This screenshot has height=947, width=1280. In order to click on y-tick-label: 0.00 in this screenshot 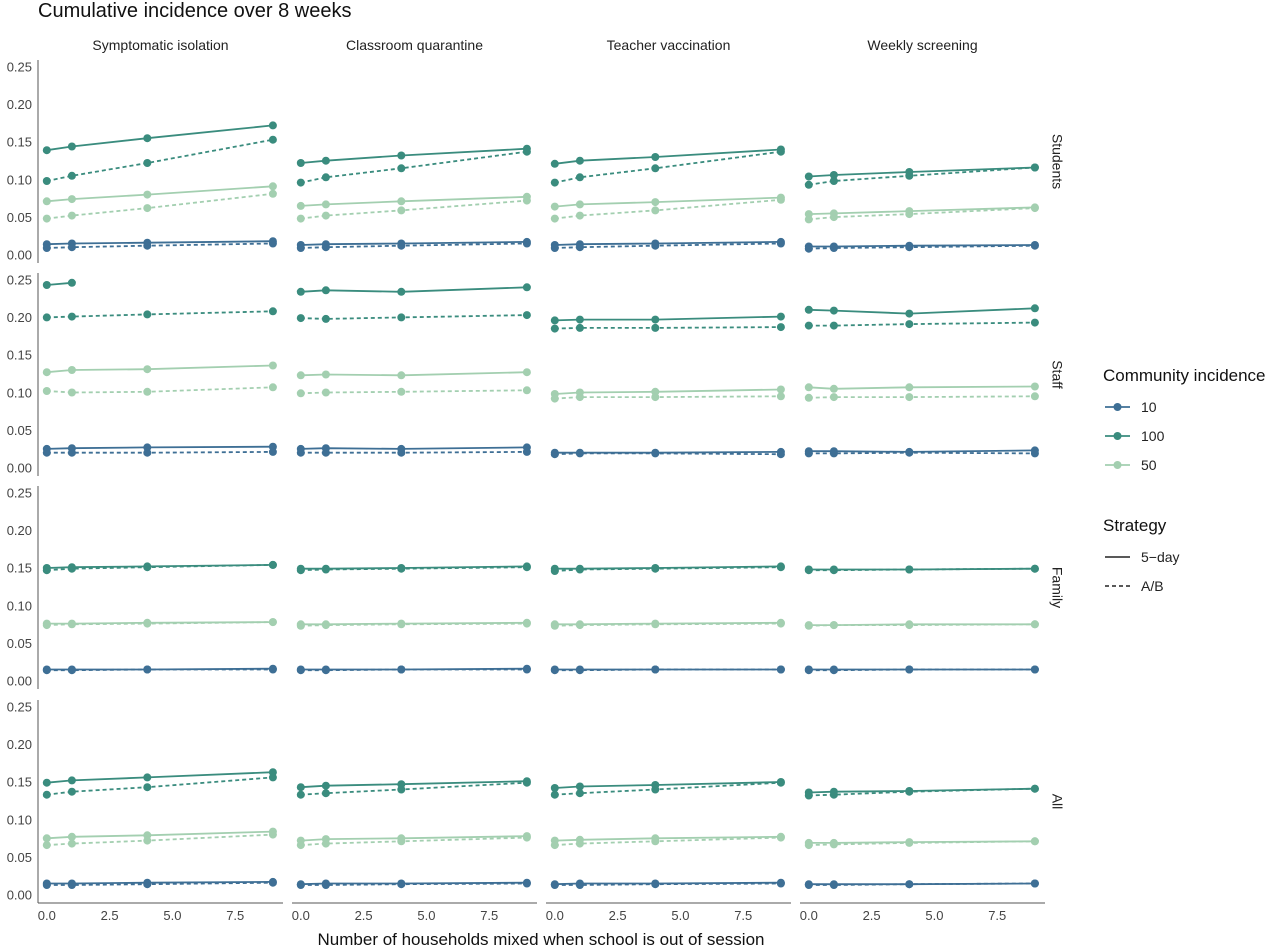, I will do `click(19, 894)`.